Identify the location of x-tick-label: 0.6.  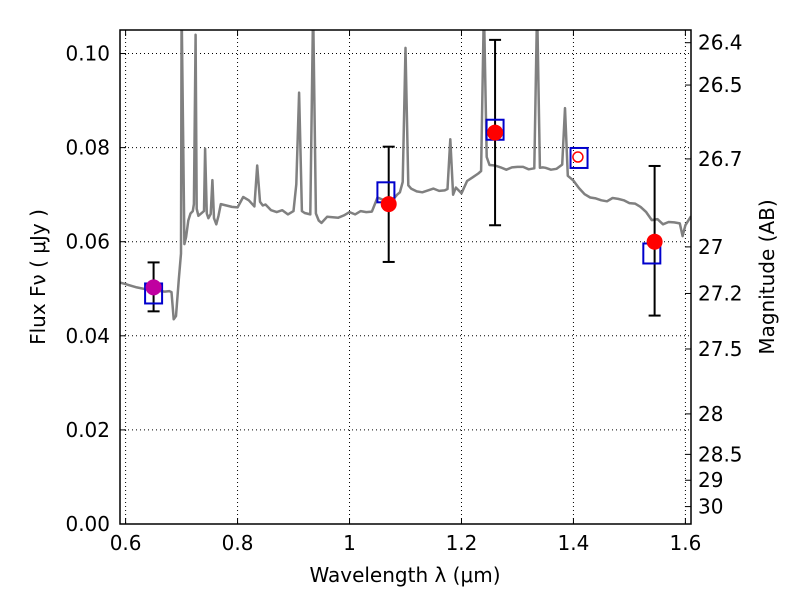
(126, 543).